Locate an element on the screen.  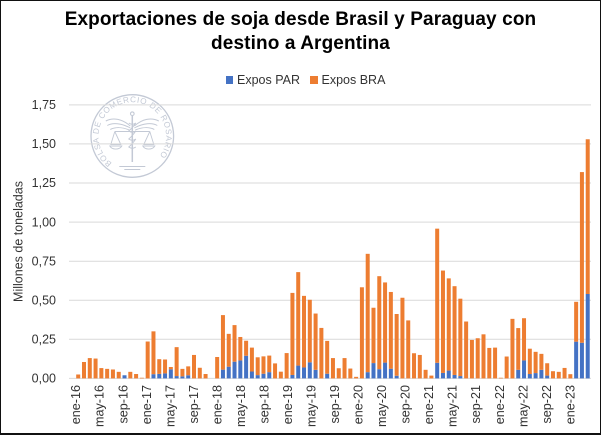
svg-text: sep-20 is located at coordinates (406, 404).